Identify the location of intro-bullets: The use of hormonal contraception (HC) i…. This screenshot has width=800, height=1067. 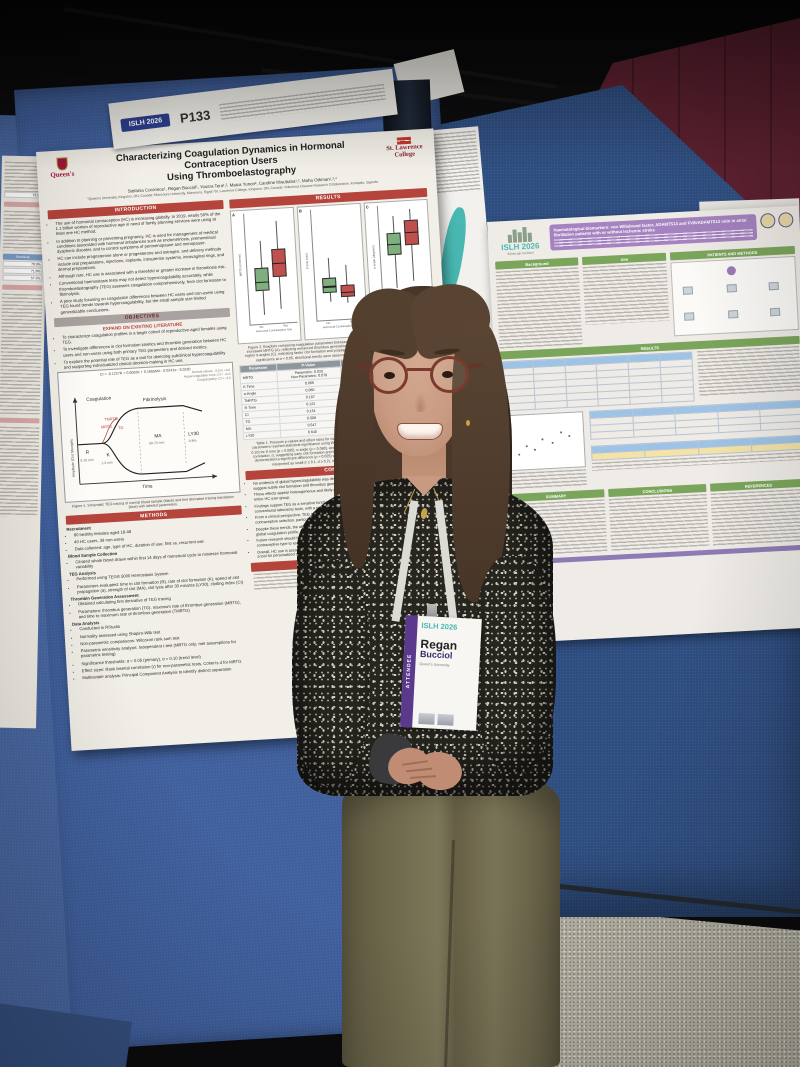
(138, 263).